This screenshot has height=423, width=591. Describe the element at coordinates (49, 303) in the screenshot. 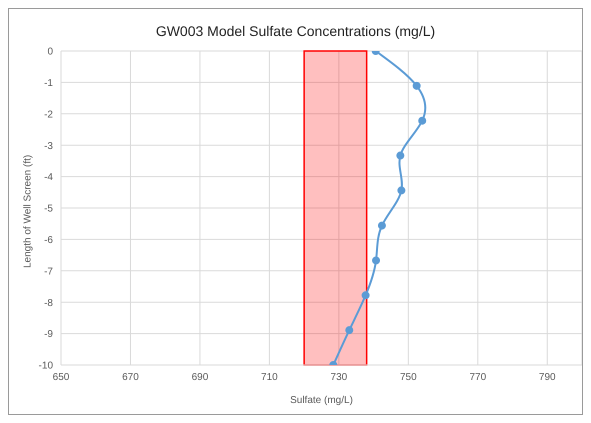

I see `y-tick-label: -8` at that location.